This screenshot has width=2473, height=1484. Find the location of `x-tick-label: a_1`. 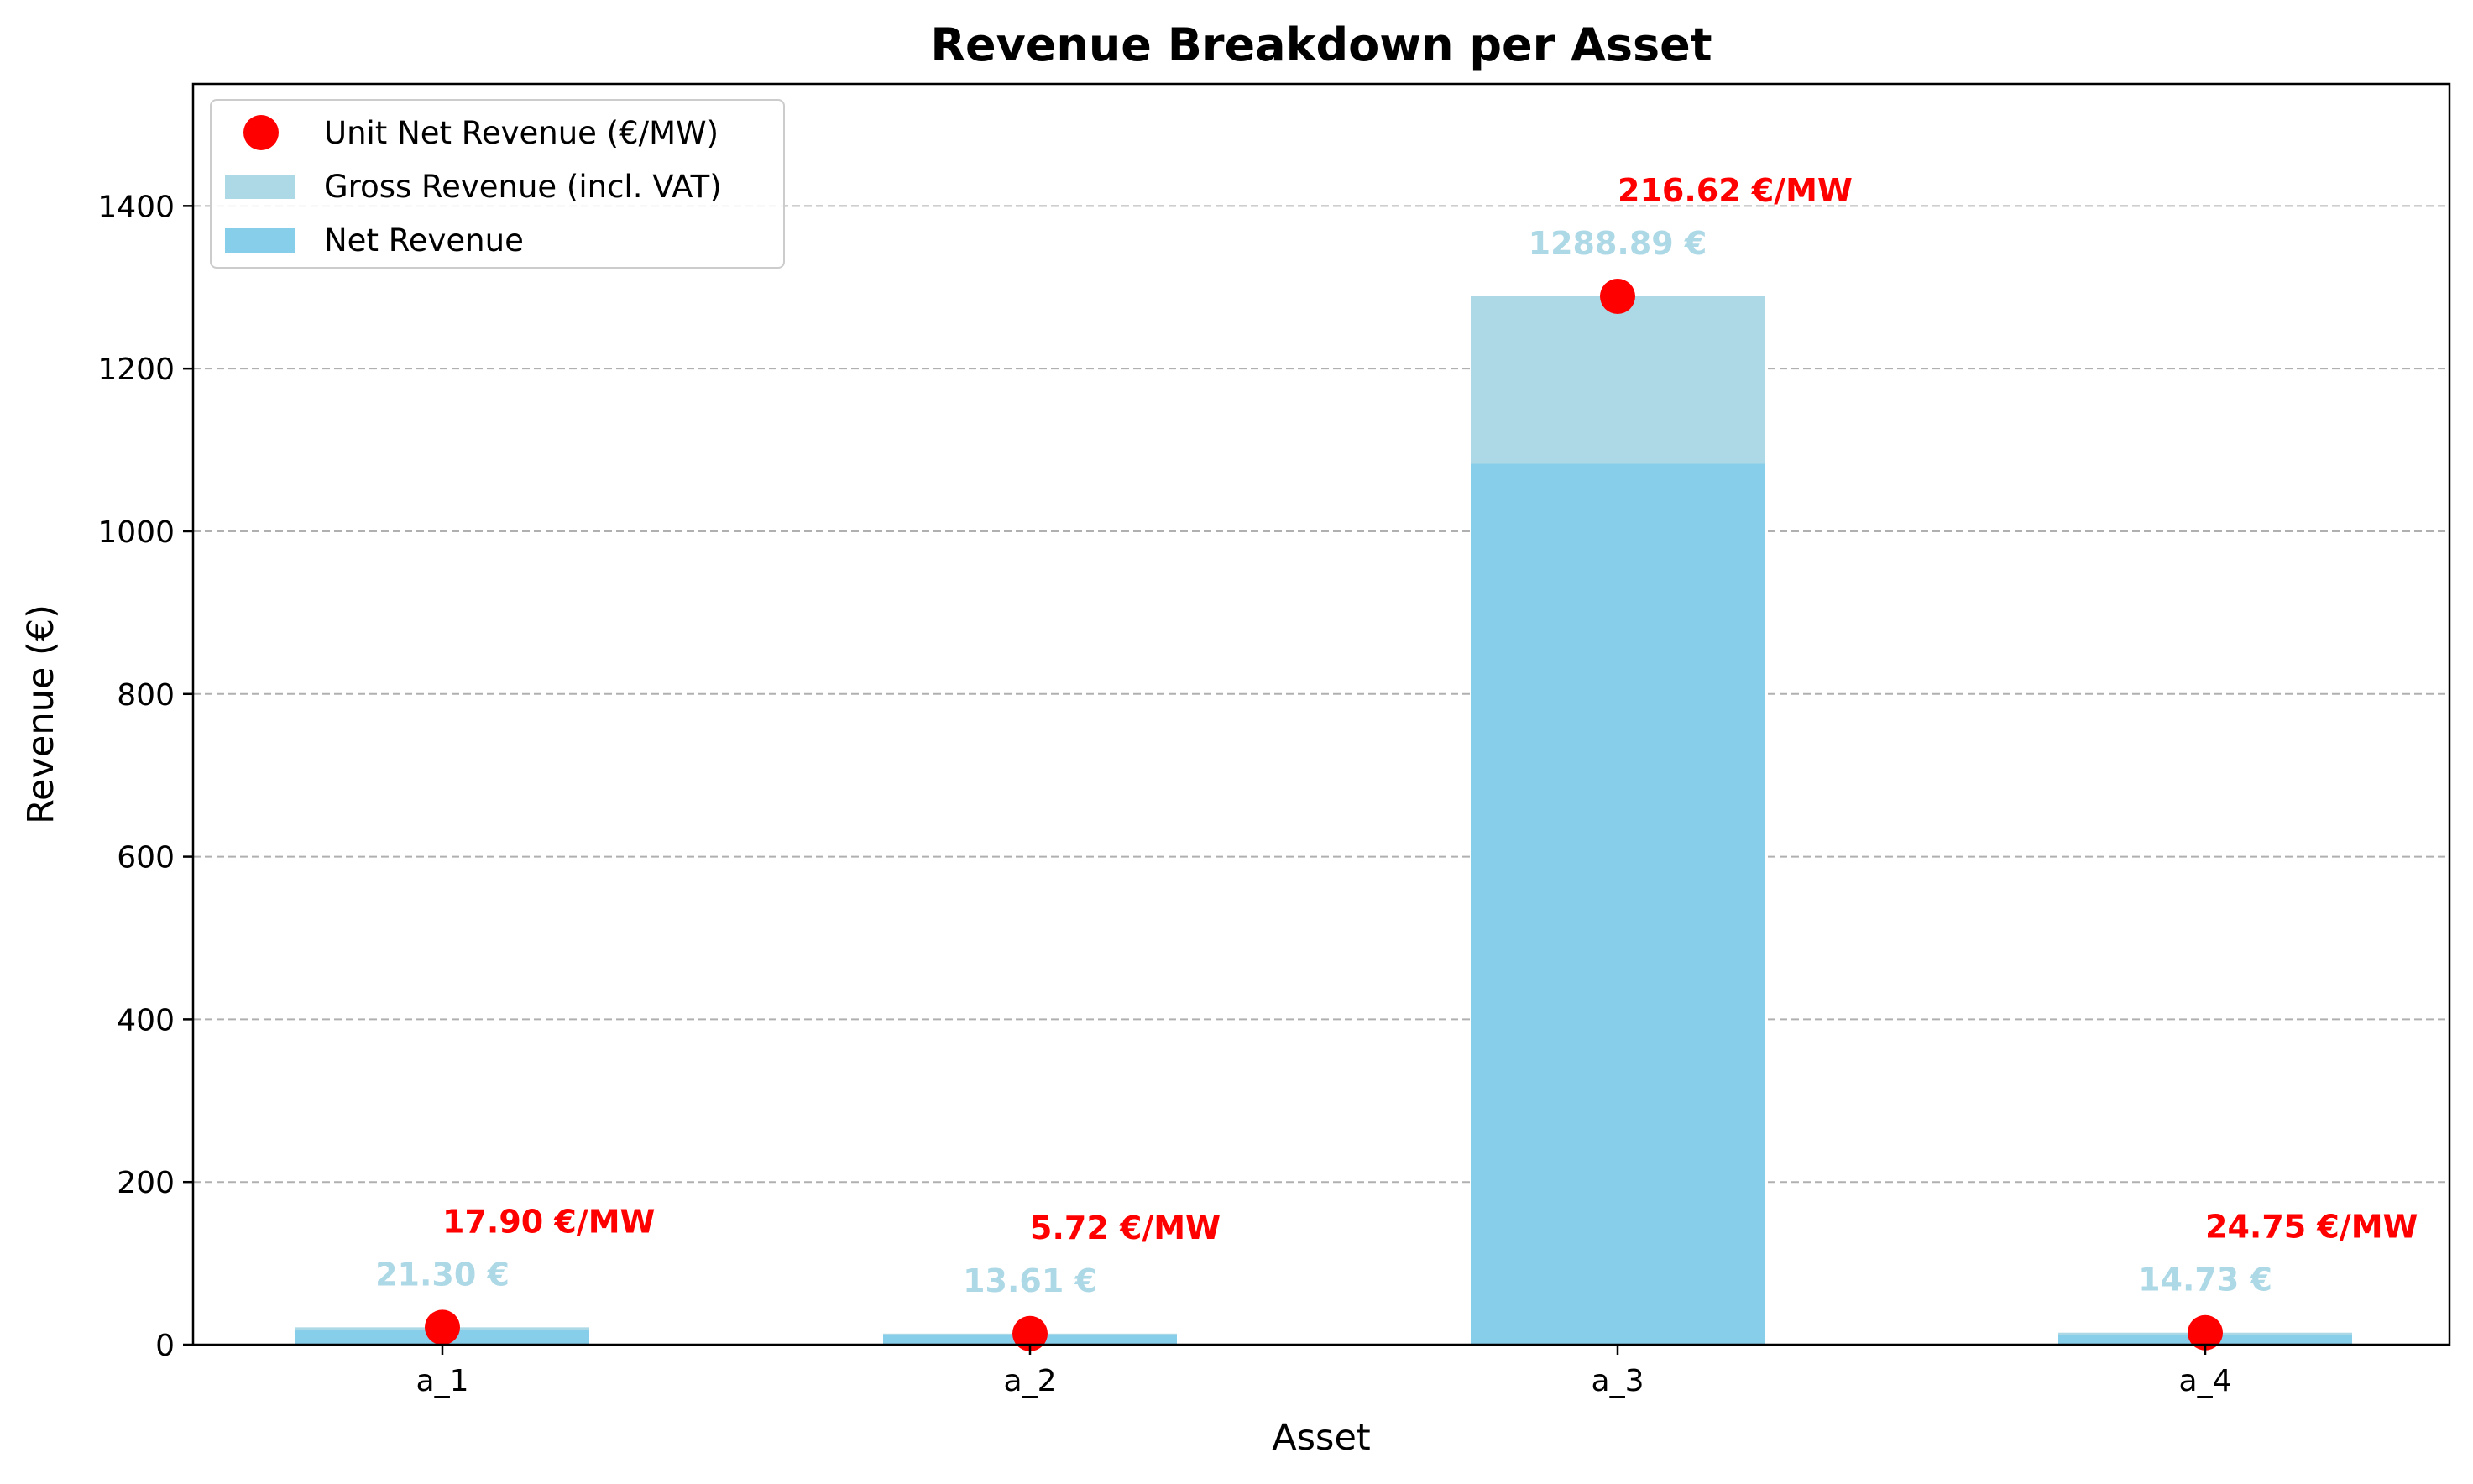

x-tick-label: a_1 is located at coordinates (442, 1381).